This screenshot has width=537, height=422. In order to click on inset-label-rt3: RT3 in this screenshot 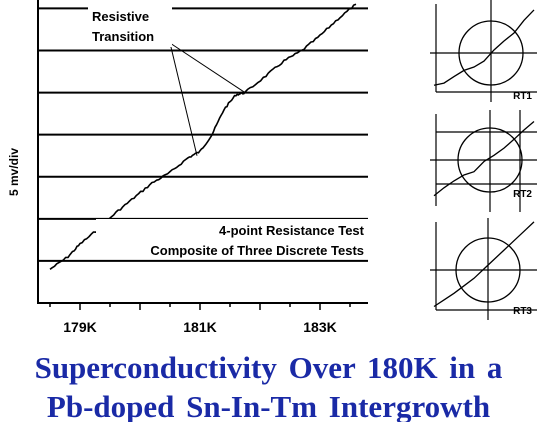, I will do `click(522, 311)`.